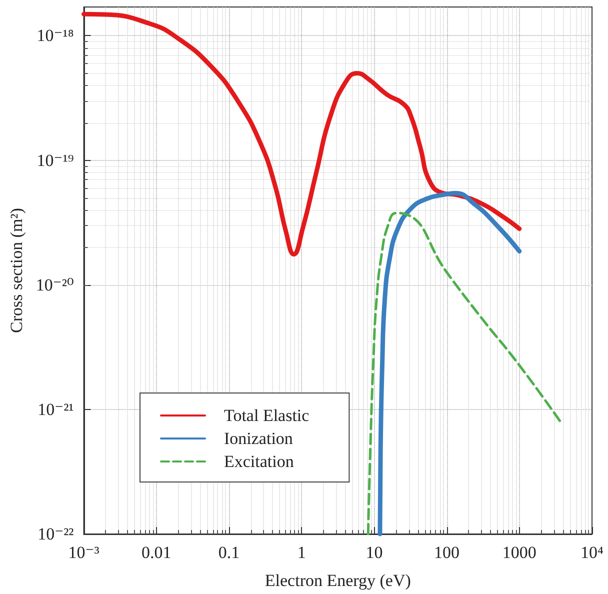 This screenshot has width=608, height=594. Describe the element at coordinates (229, 552) in the screenshot. I see `x-tick-label: 0.1` at that location.